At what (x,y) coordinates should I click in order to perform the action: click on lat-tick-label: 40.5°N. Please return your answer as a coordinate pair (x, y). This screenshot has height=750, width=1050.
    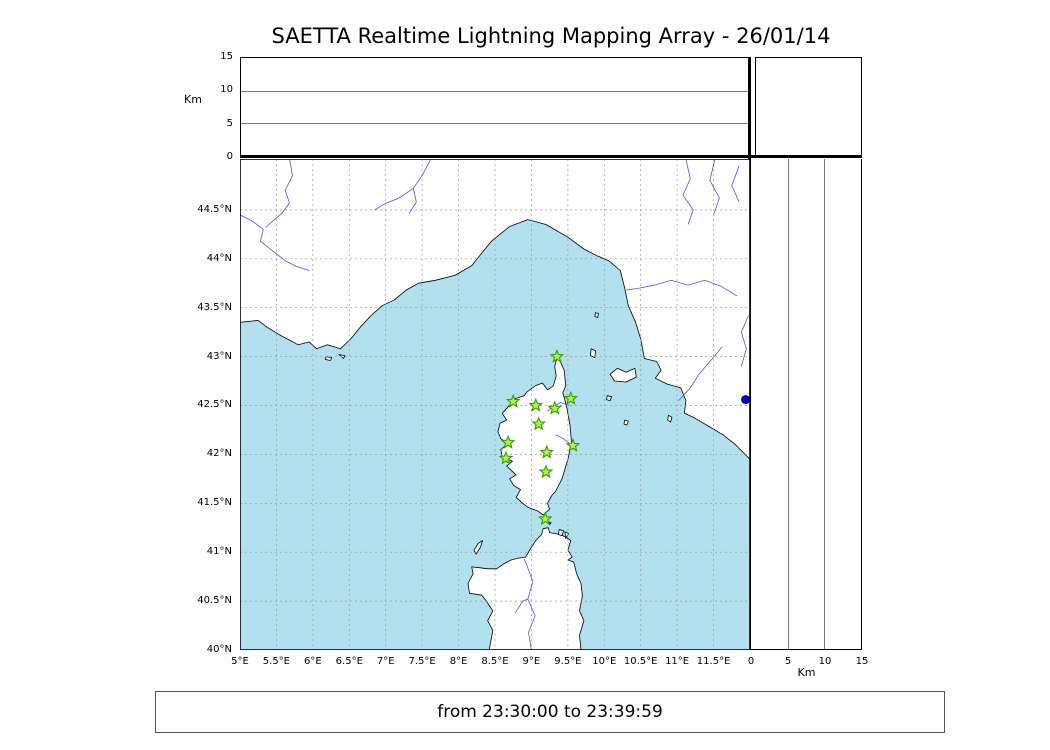
    Looking at the image, I should click on (214, 601).